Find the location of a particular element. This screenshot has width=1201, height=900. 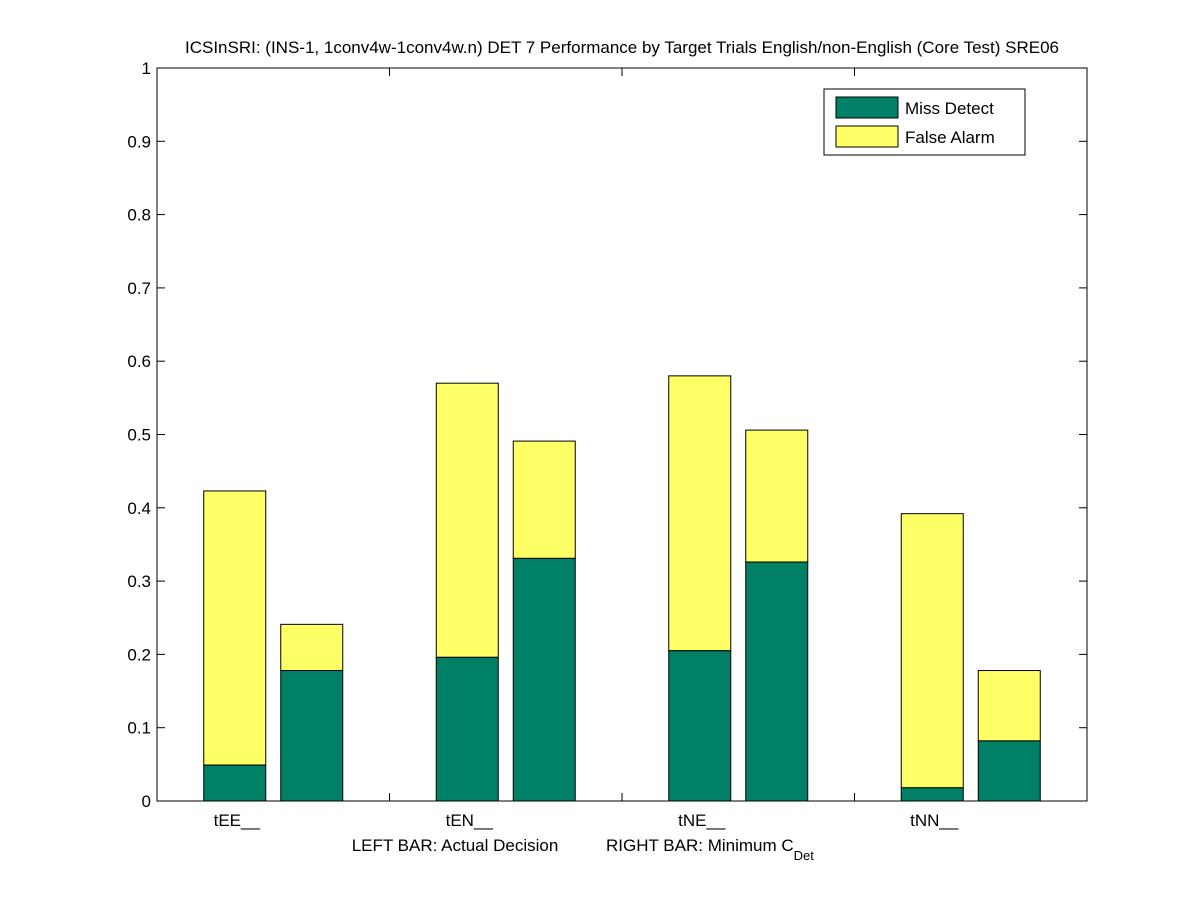

legend: Miss Detect False Alarm is located at coordinates (924, 122).